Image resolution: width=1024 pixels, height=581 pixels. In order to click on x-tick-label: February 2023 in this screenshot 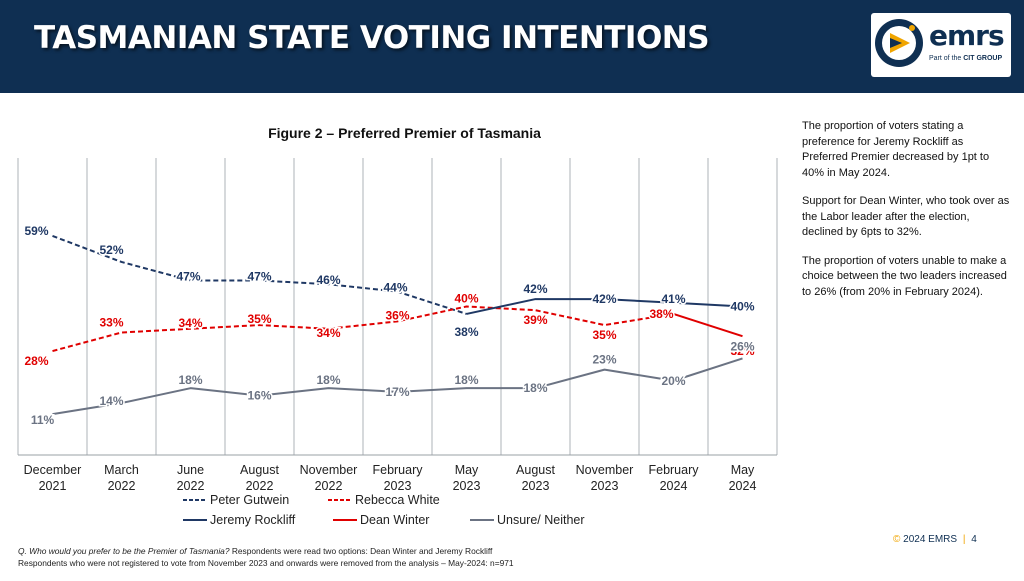, I will do `click(397, 478)`.